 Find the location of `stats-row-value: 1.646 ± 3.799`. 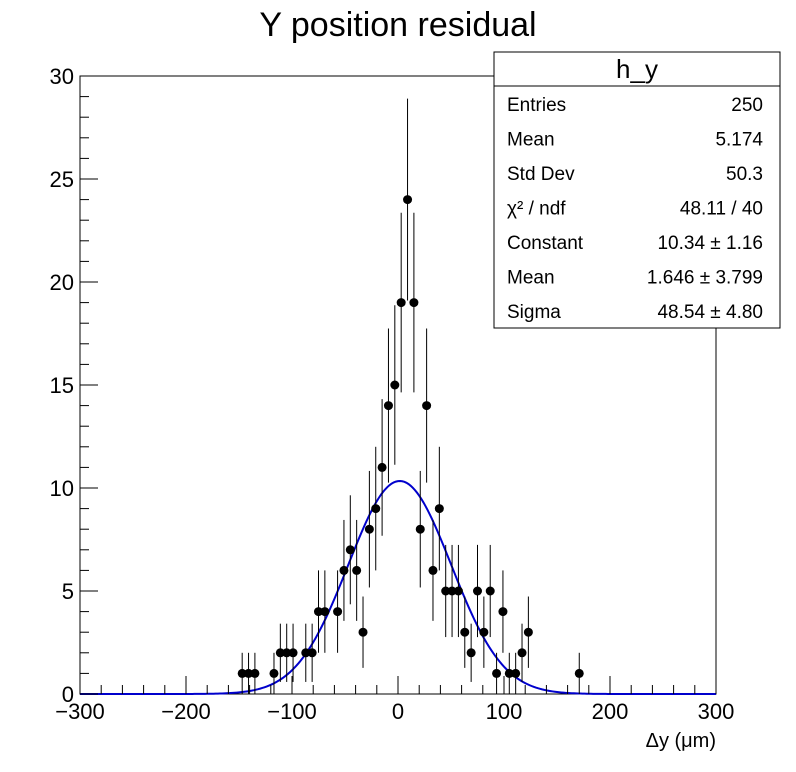

stats-row-value: 1.646 ± 3.799 is located at coordinates (705, 278).